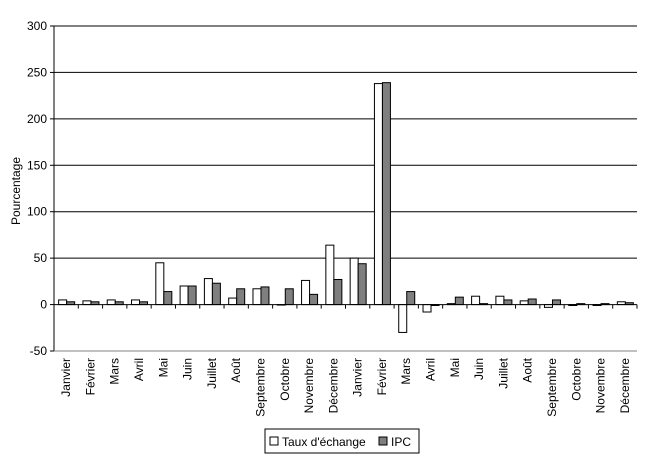  I want to click on y-tick-label: 200, so click(37, 119).